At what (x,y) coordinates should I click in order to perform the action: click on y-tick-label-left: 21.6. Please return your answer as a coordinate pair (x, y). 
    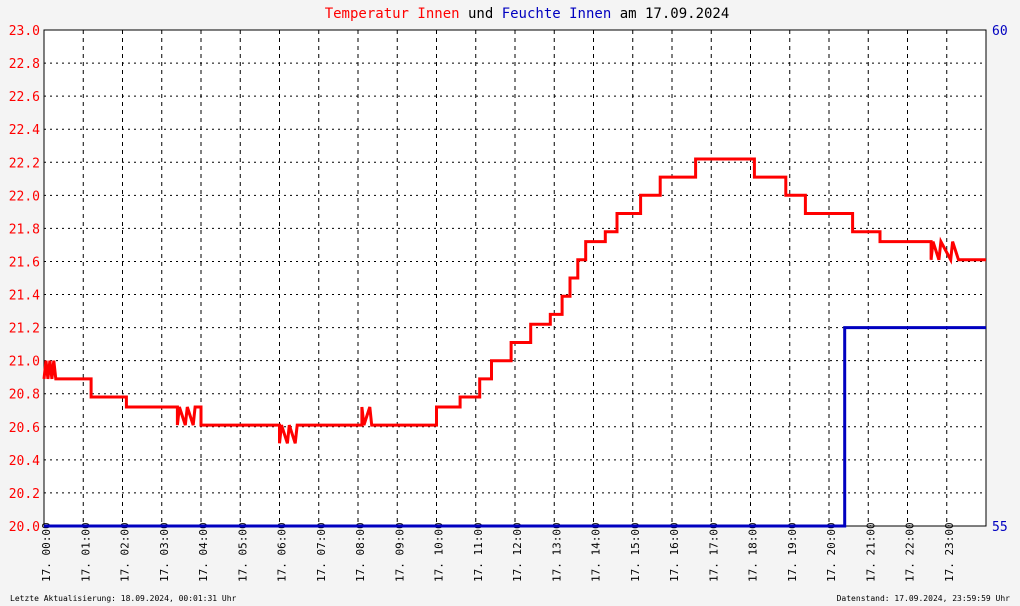
    Looking at the image, I should click on (24, 262).